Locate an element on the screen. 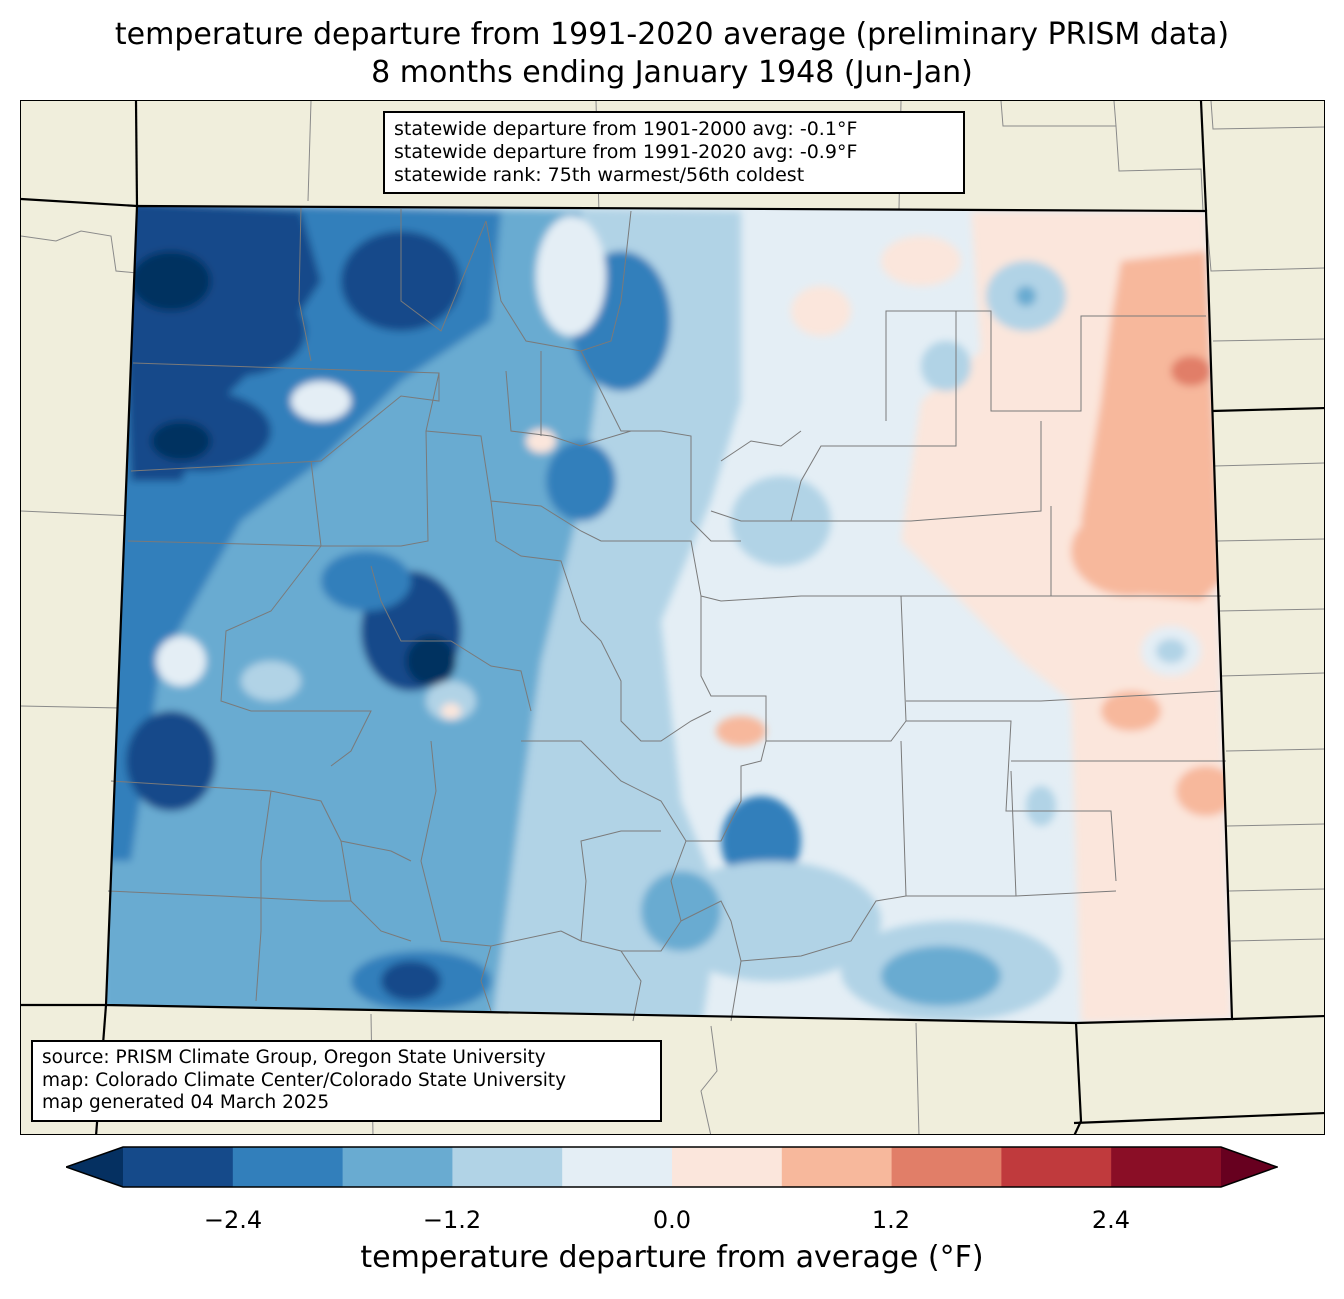 This screenshot has width=1344, height=1299. colorbar is located at coordinates (672, 1167).